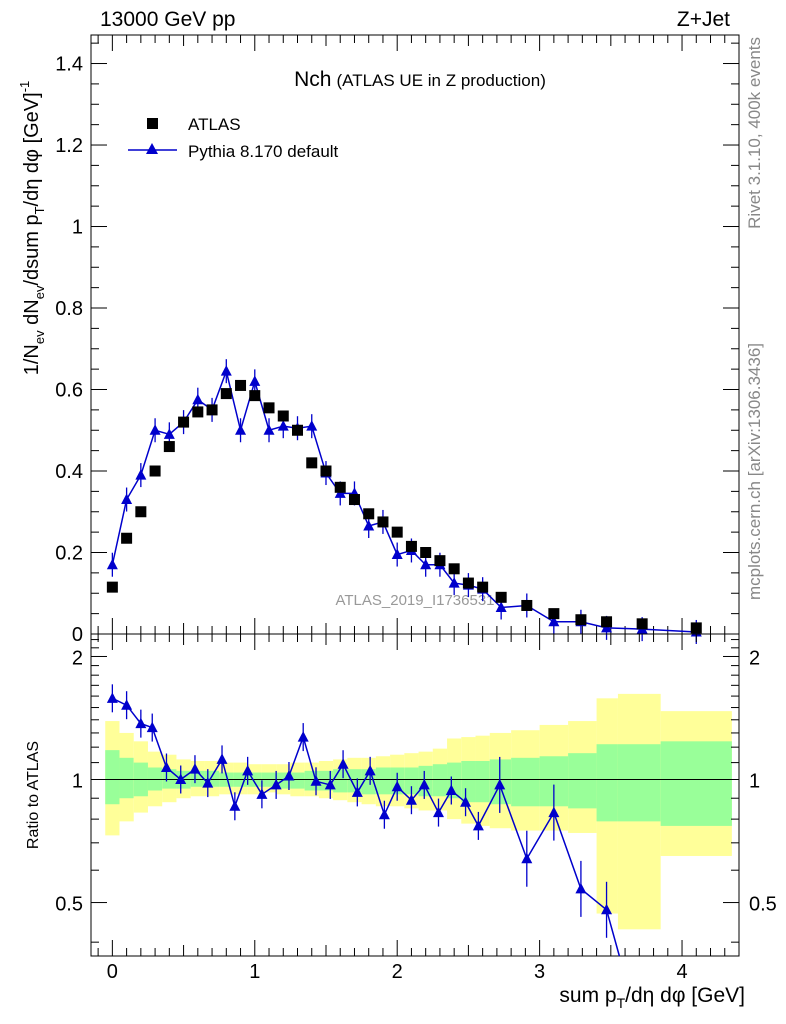 This screenshot has height=1024, width=786. What do you see at coordinates (112, 972) in the screenshot?
I see `ratio-xtick-label: 0` at bounding box center [112, 972].